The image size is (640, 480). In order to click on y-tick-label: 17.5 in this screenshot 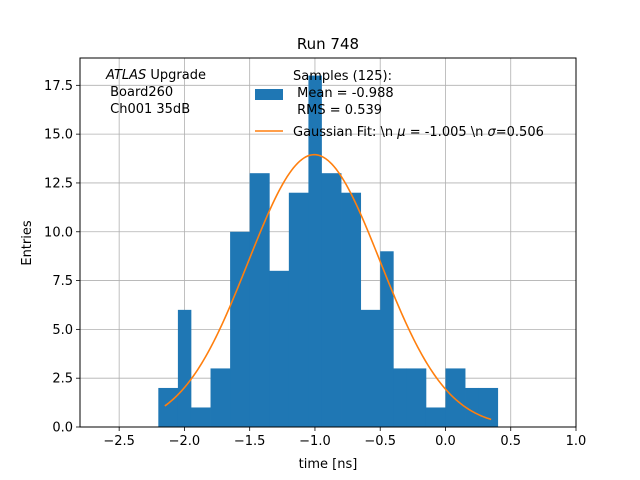, I will do `click(58, 86)`.